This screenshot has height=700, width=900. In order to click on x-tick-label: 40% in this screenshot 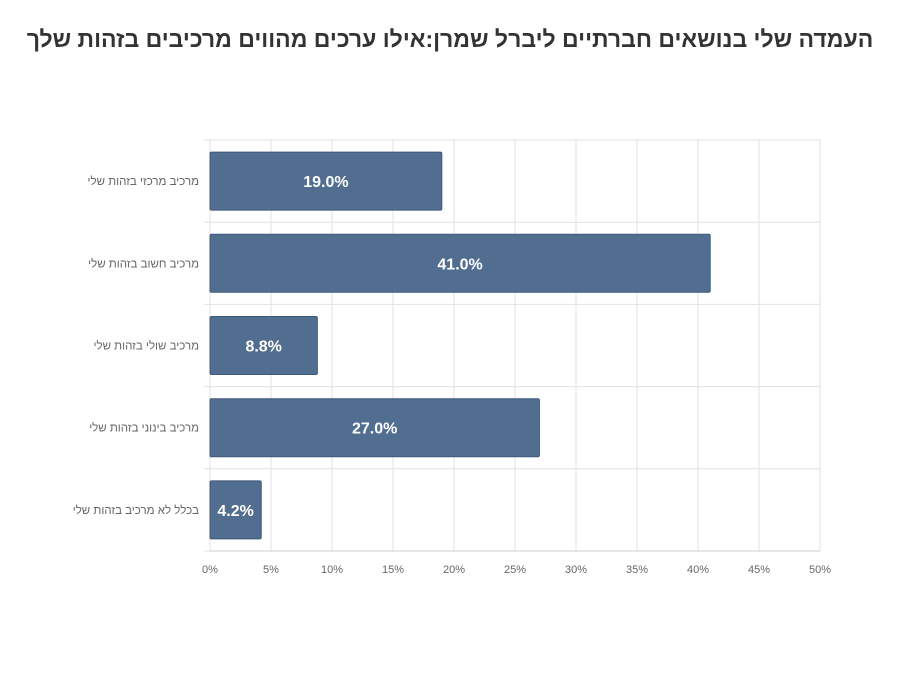, I will do `click(698, 570)`.